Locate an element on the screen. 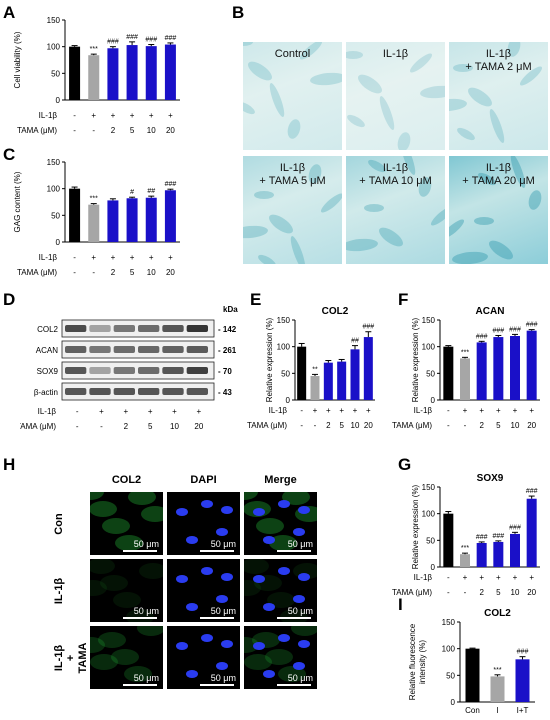 The width and height of the screenshot is (550, 720). y-axis-label: Relative expression (%) is located at coordinates (415, 359).